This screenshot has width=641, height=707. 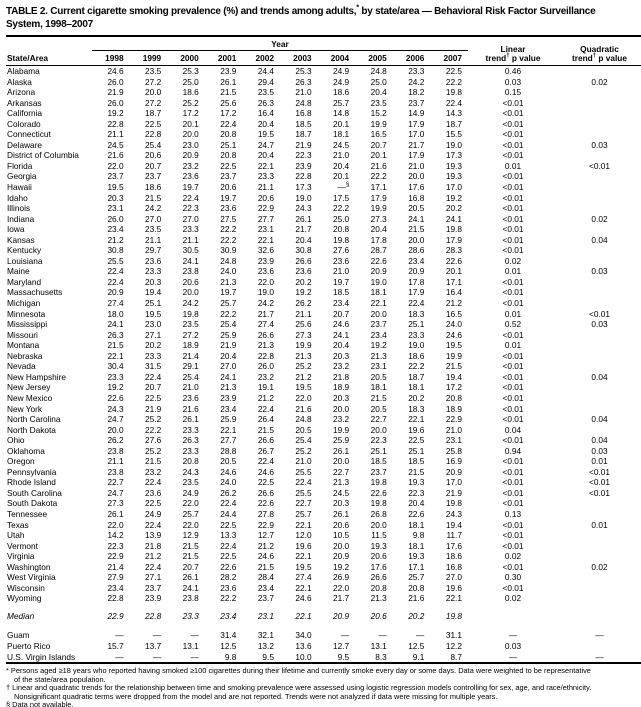 What do you see at coordinates (115, 187) in the screenshot?
I see `value-cell: 19.5` at bounding box center [115, 187].